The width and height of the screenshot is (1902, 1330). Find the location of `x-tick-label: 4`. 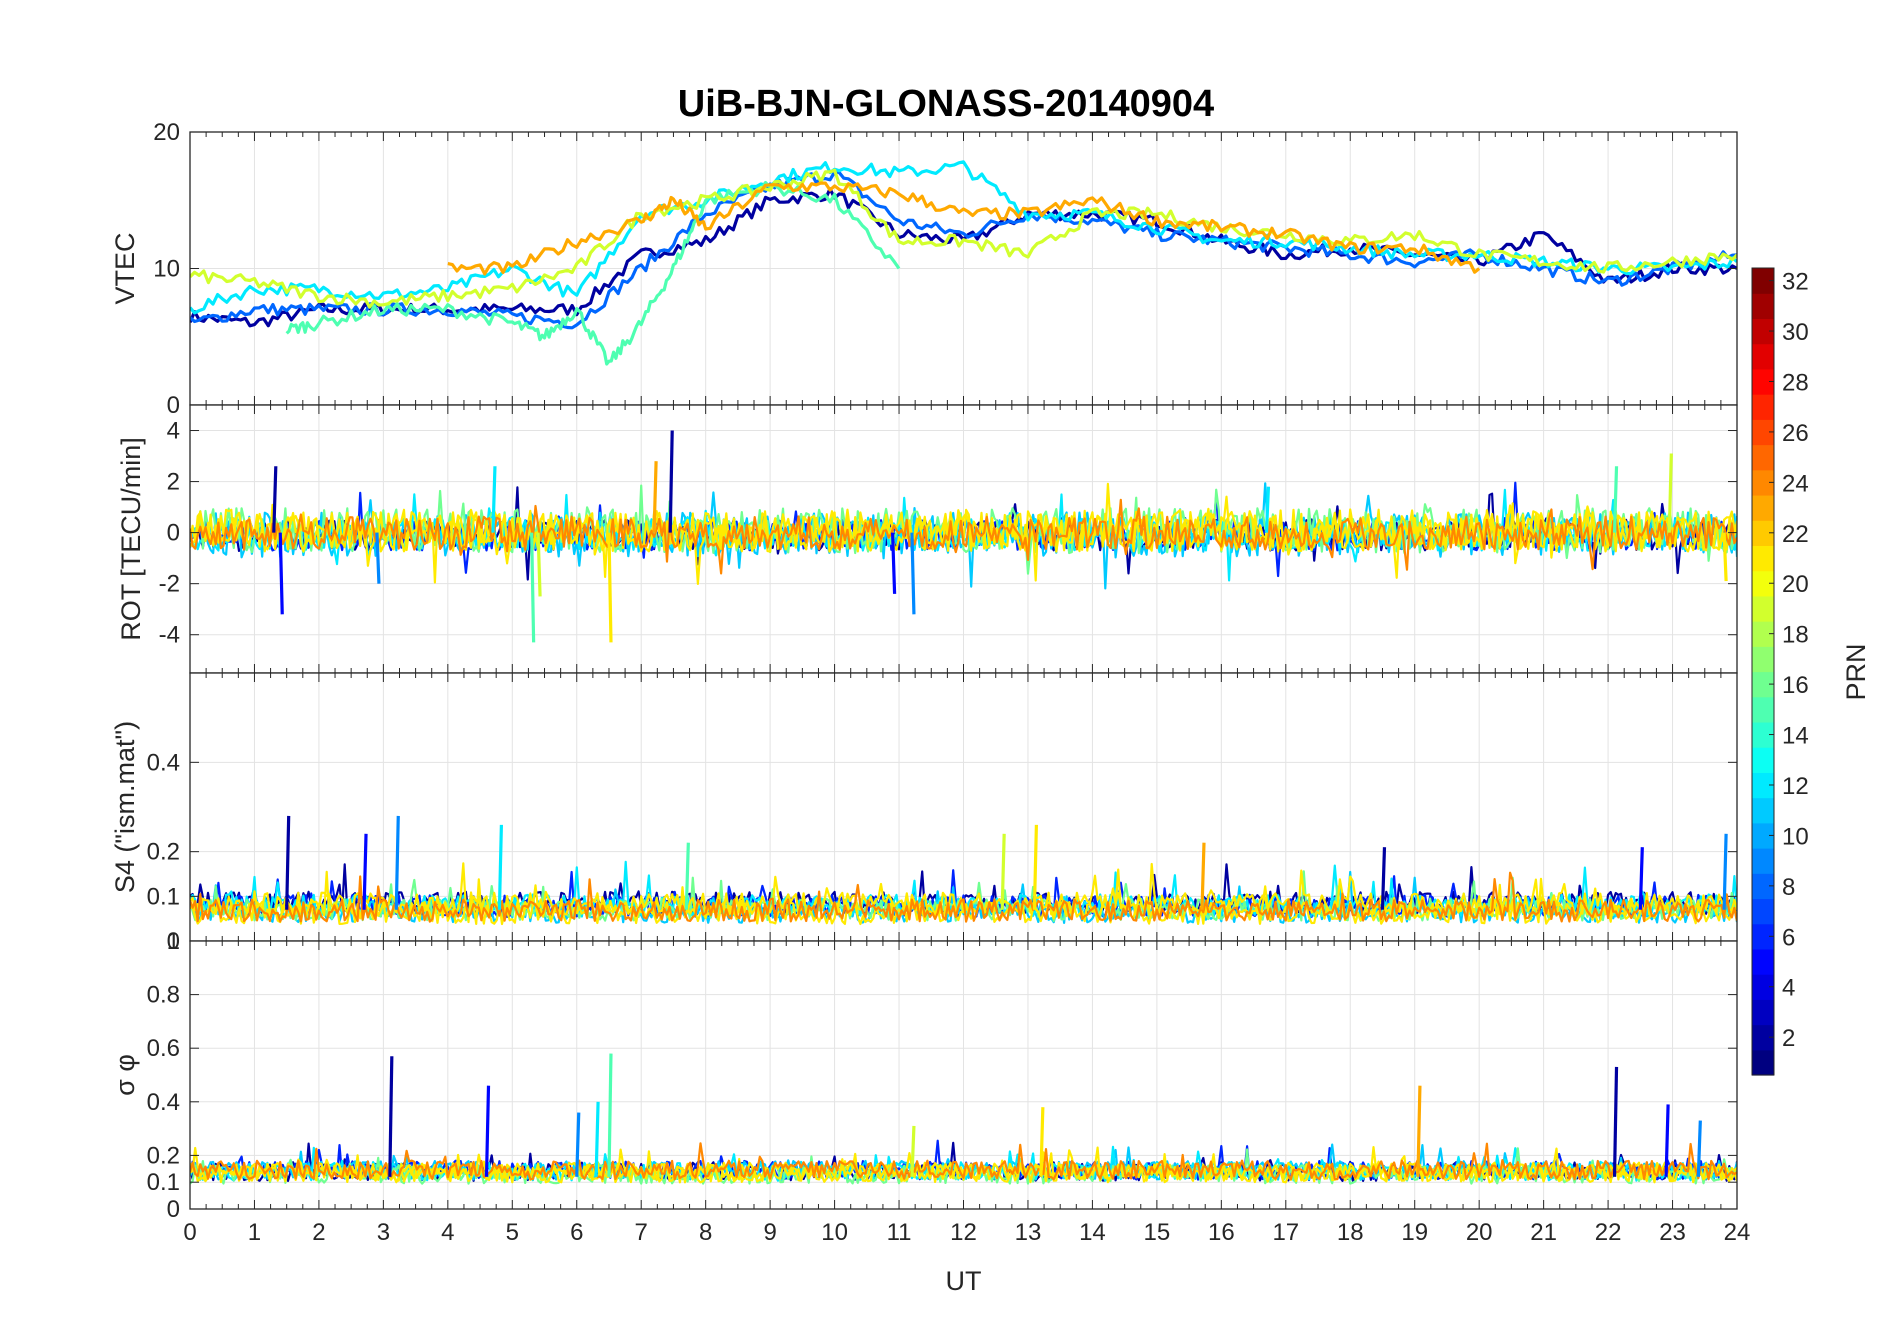

x-tick-label: 4 is located at coordinates (447, 1232).